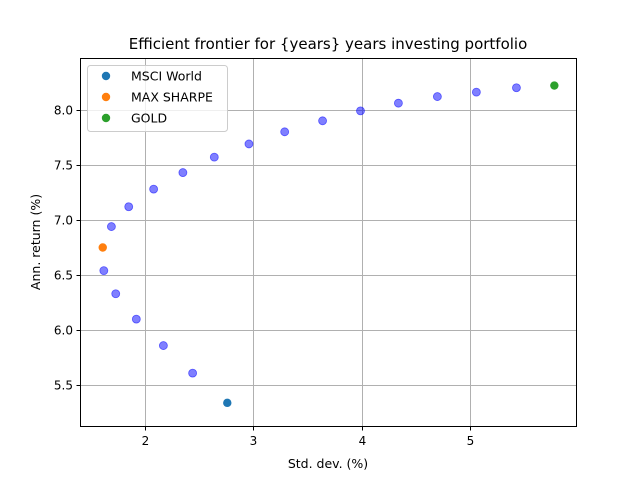 The height and width of the screenshot is (480, 640). I want to click on x-tick-label: 2, so click(146, 441).